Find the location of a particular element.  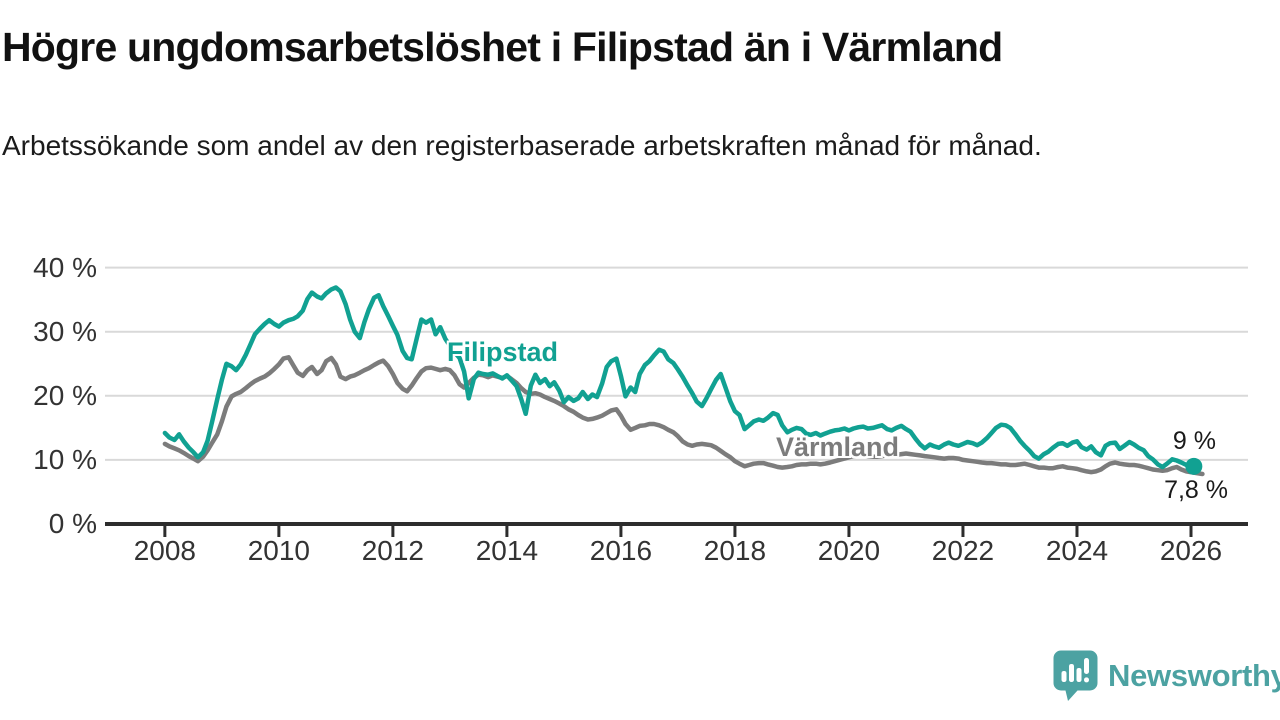

x-axis-tick-label: 2020 is located at coordinates (849, 550).